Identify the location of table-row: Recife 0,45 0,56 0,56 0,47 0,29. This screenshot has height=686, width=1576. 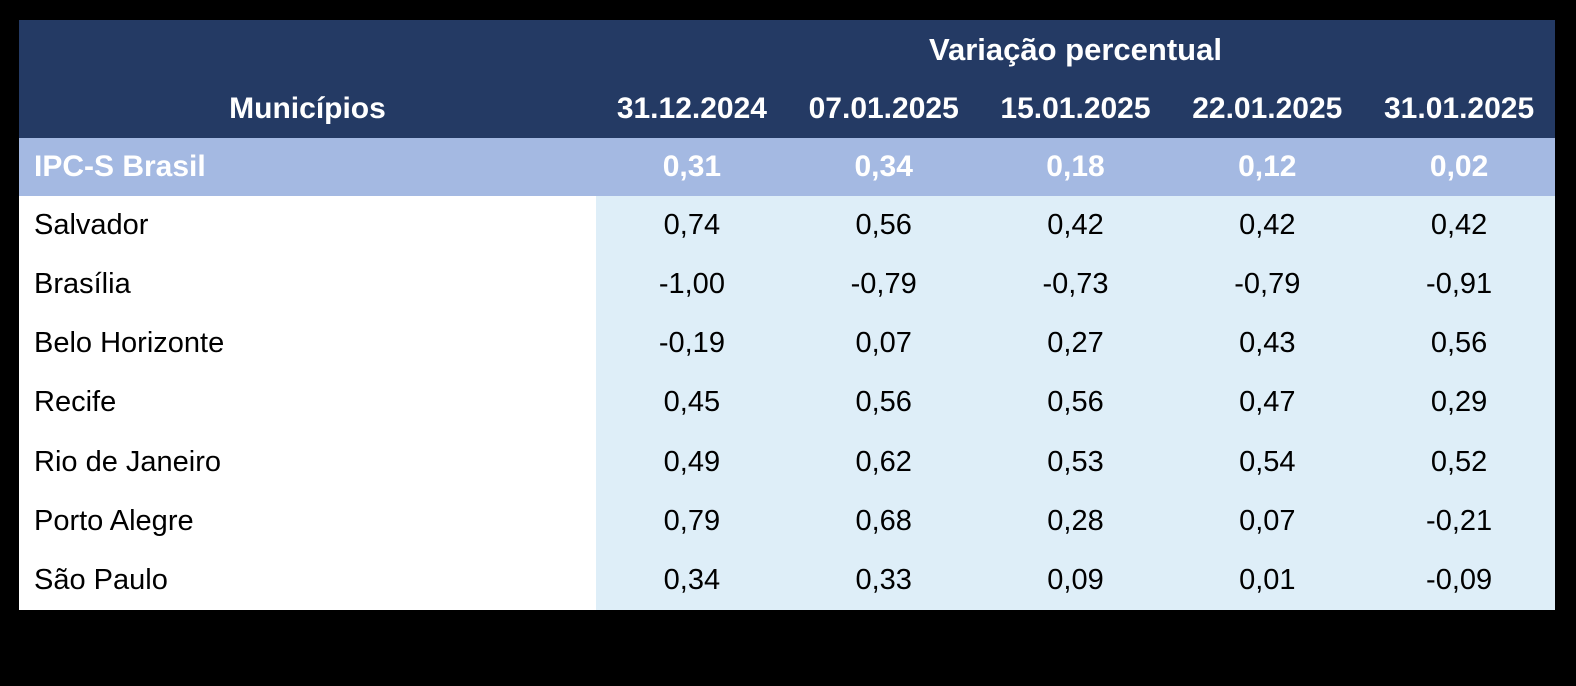
(787, 403).